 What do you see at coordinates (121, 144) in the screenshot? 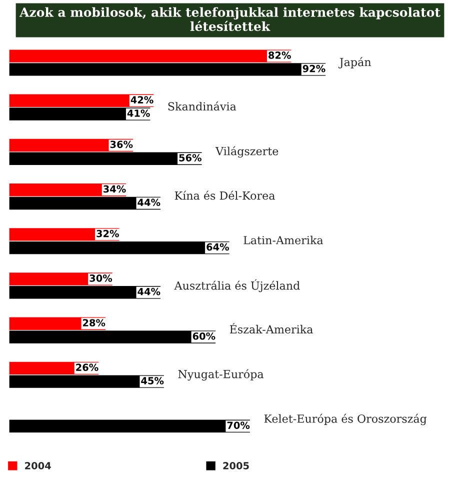
I see `data-label: 36%` at bounding box center [121, 144].